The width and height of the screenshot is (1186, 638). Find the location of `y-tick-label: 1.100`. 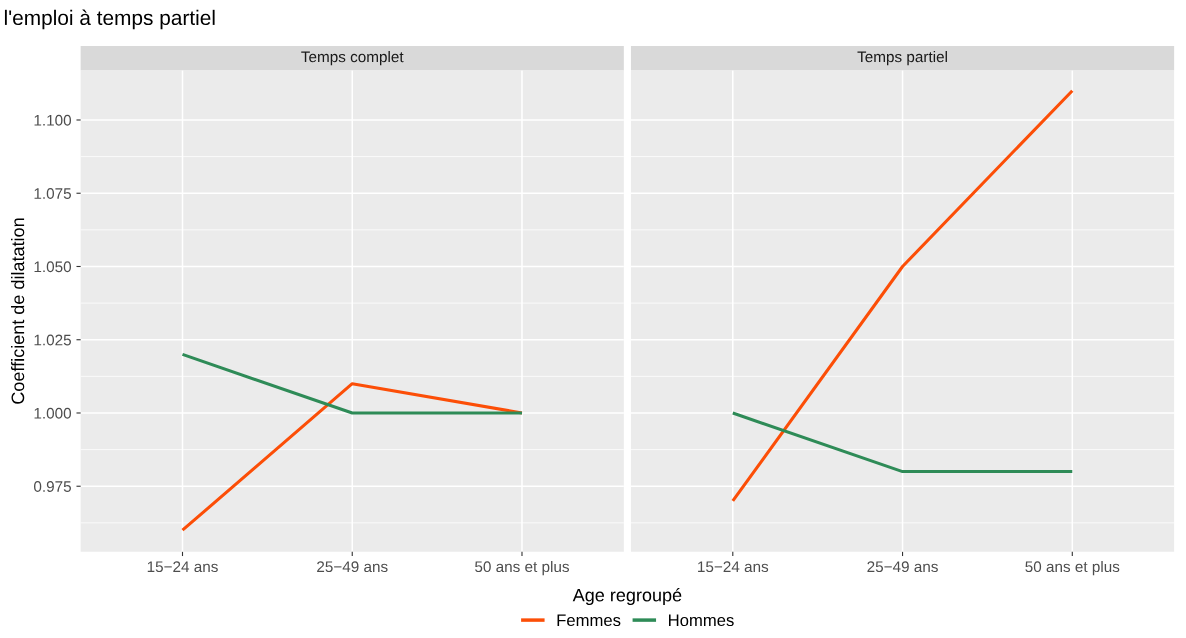

y-tick-label: 1.100 is located at coordinates (53, 120).